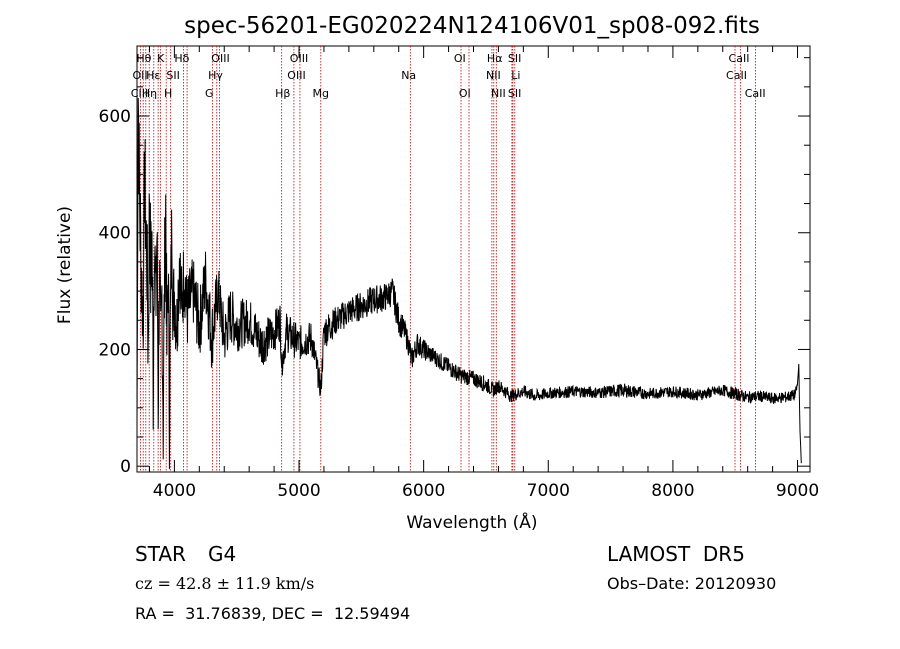 The width and height of the screenshot is (900, 649). I want to click on y-tick-label: 400, so click(115, 234).